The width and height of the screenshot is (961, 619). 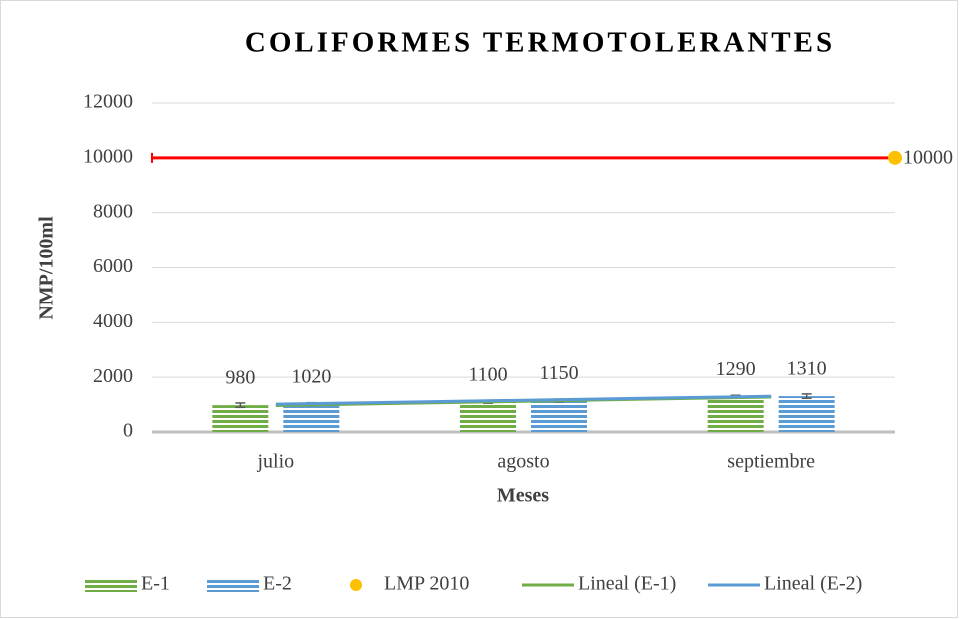 What do you see at coordinates (558, 373) in the screenshot?
I see `data-label: 1150` at bounding box center [558, 373].